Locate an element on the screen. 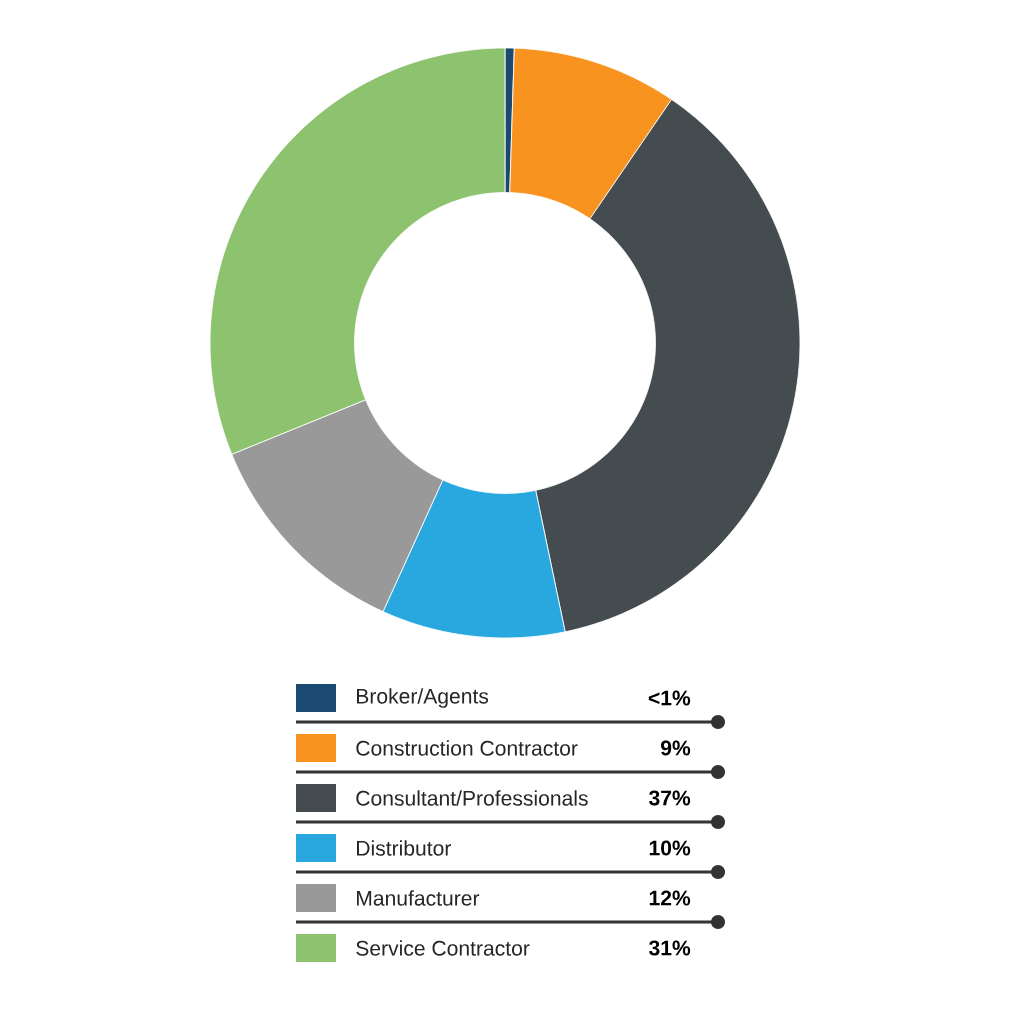  data-label: 31% is located at coordinates (670, 948).